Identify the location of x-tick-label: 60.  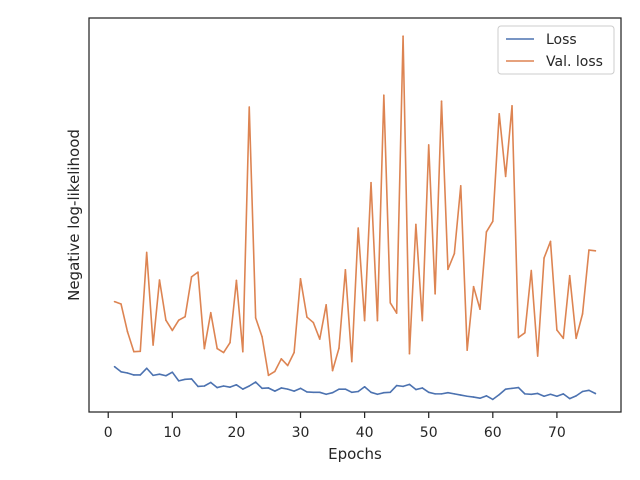
(493, 433).